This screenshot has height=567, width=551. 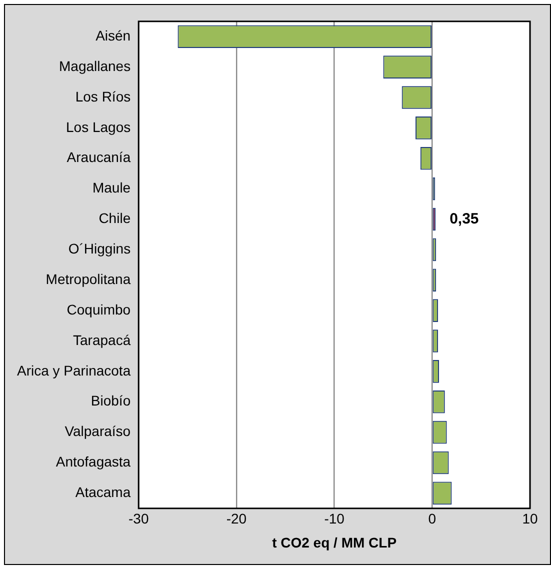 What do you see at coordinates (103, 96) in the screenshot?
I see `y-tick-label: Los Ríos` at bounding box center [103, 96].